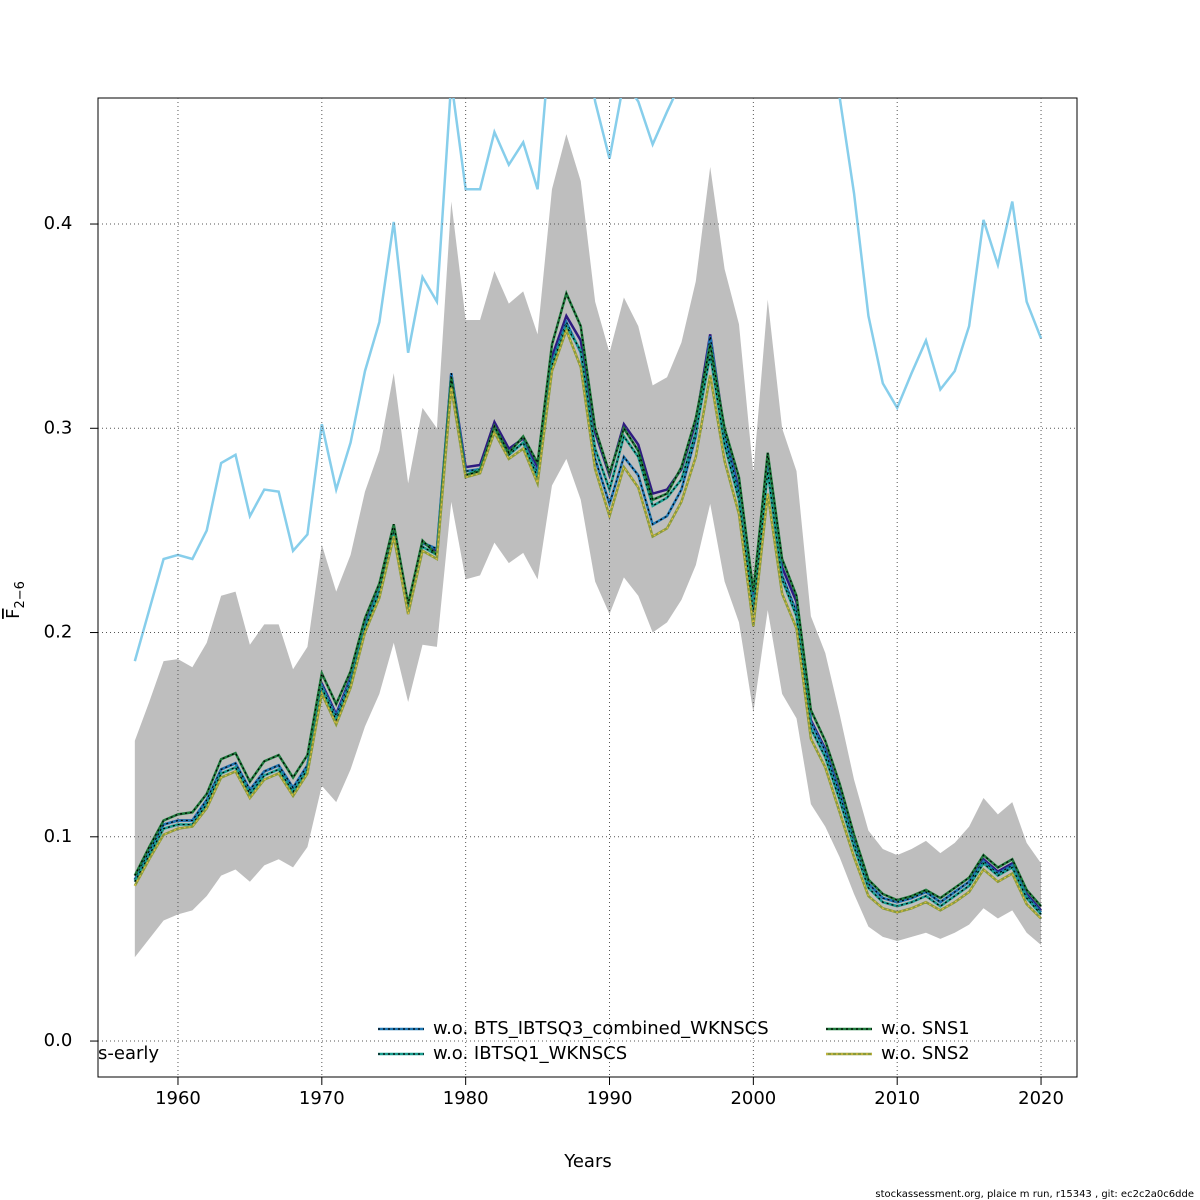 This screenshot has height=1200, width=1200. What do you see at coordinates (587, 1161) in the screenshot?
I see `x-axis-label: Years` at bounding box center [587, 1161].